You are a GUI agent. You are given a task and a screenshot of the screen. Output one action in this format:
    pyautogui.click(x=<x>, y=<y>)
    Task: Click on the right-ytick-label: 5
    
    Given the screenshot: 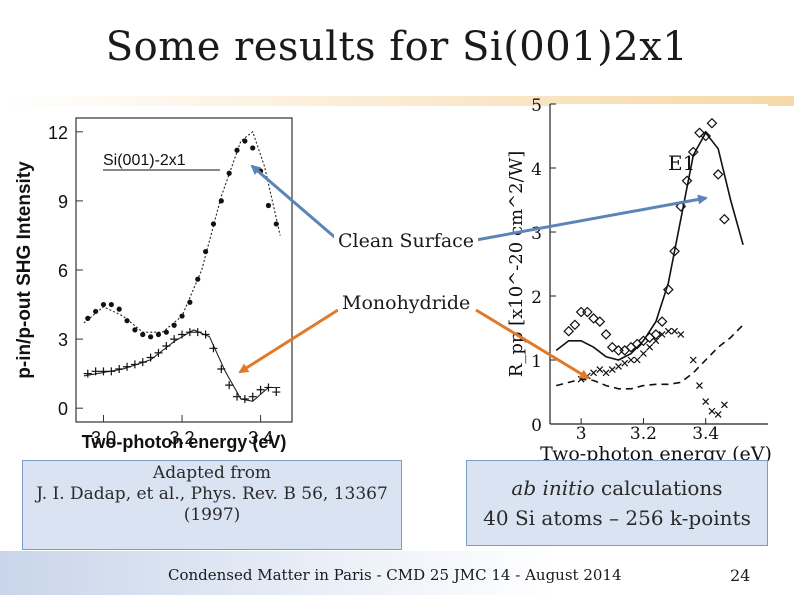 What is the action you would take?
    pyautogui.click(x=536, y=106)
    